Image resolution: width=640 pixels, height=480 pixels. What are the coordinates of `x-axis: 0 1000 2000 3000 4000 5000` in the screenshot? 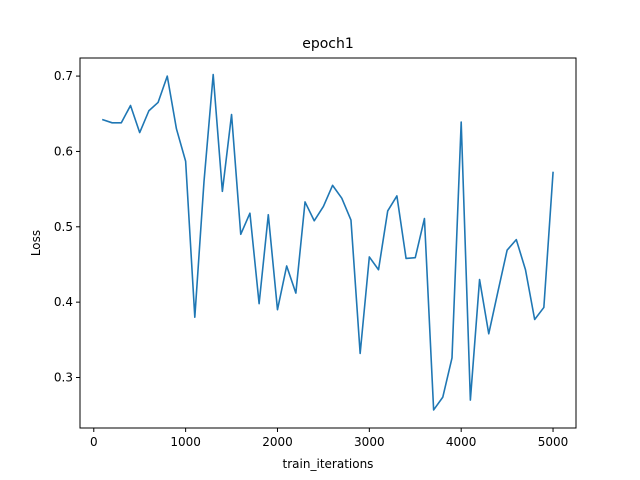 It's located at (329, 438).